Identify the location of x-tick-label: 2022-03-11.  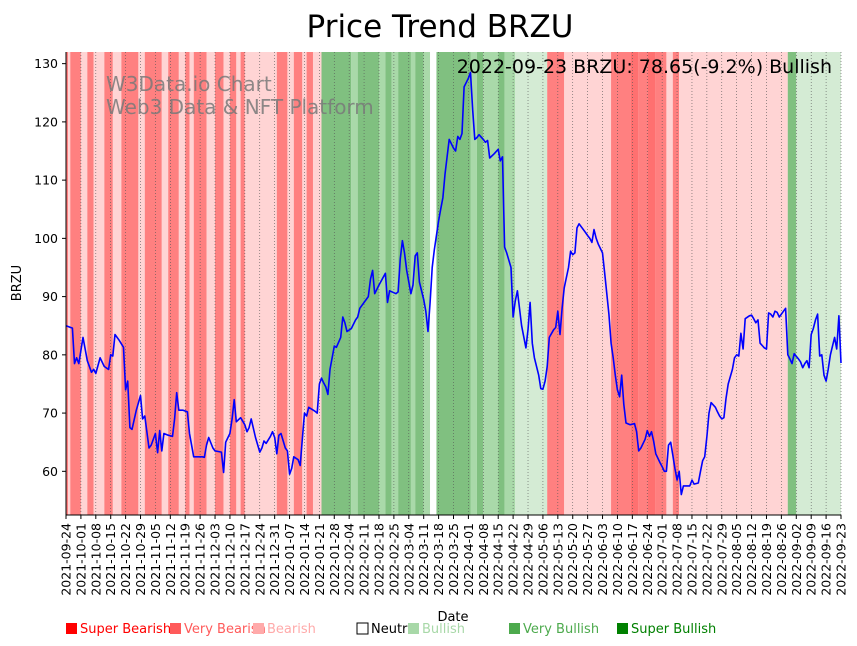
(423, 559).